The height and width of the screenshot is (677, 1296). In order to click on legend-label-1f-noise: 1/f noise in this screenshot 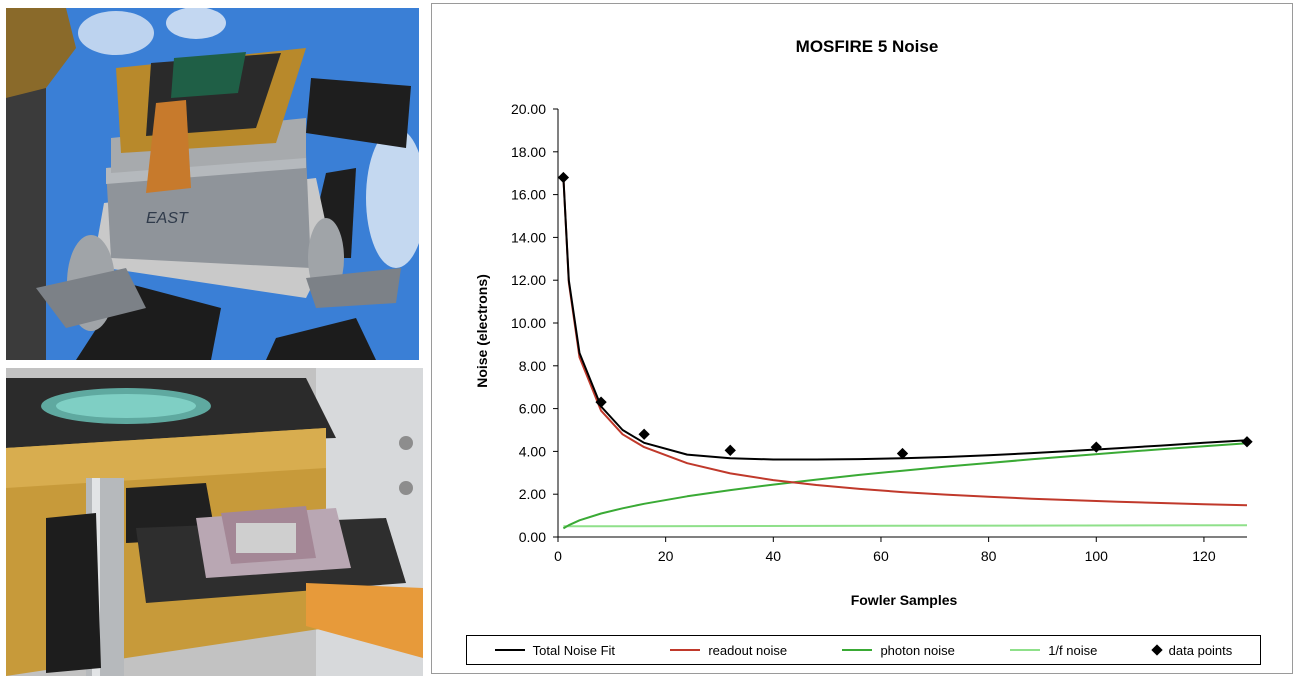, I will do `click(1073, 650)`.